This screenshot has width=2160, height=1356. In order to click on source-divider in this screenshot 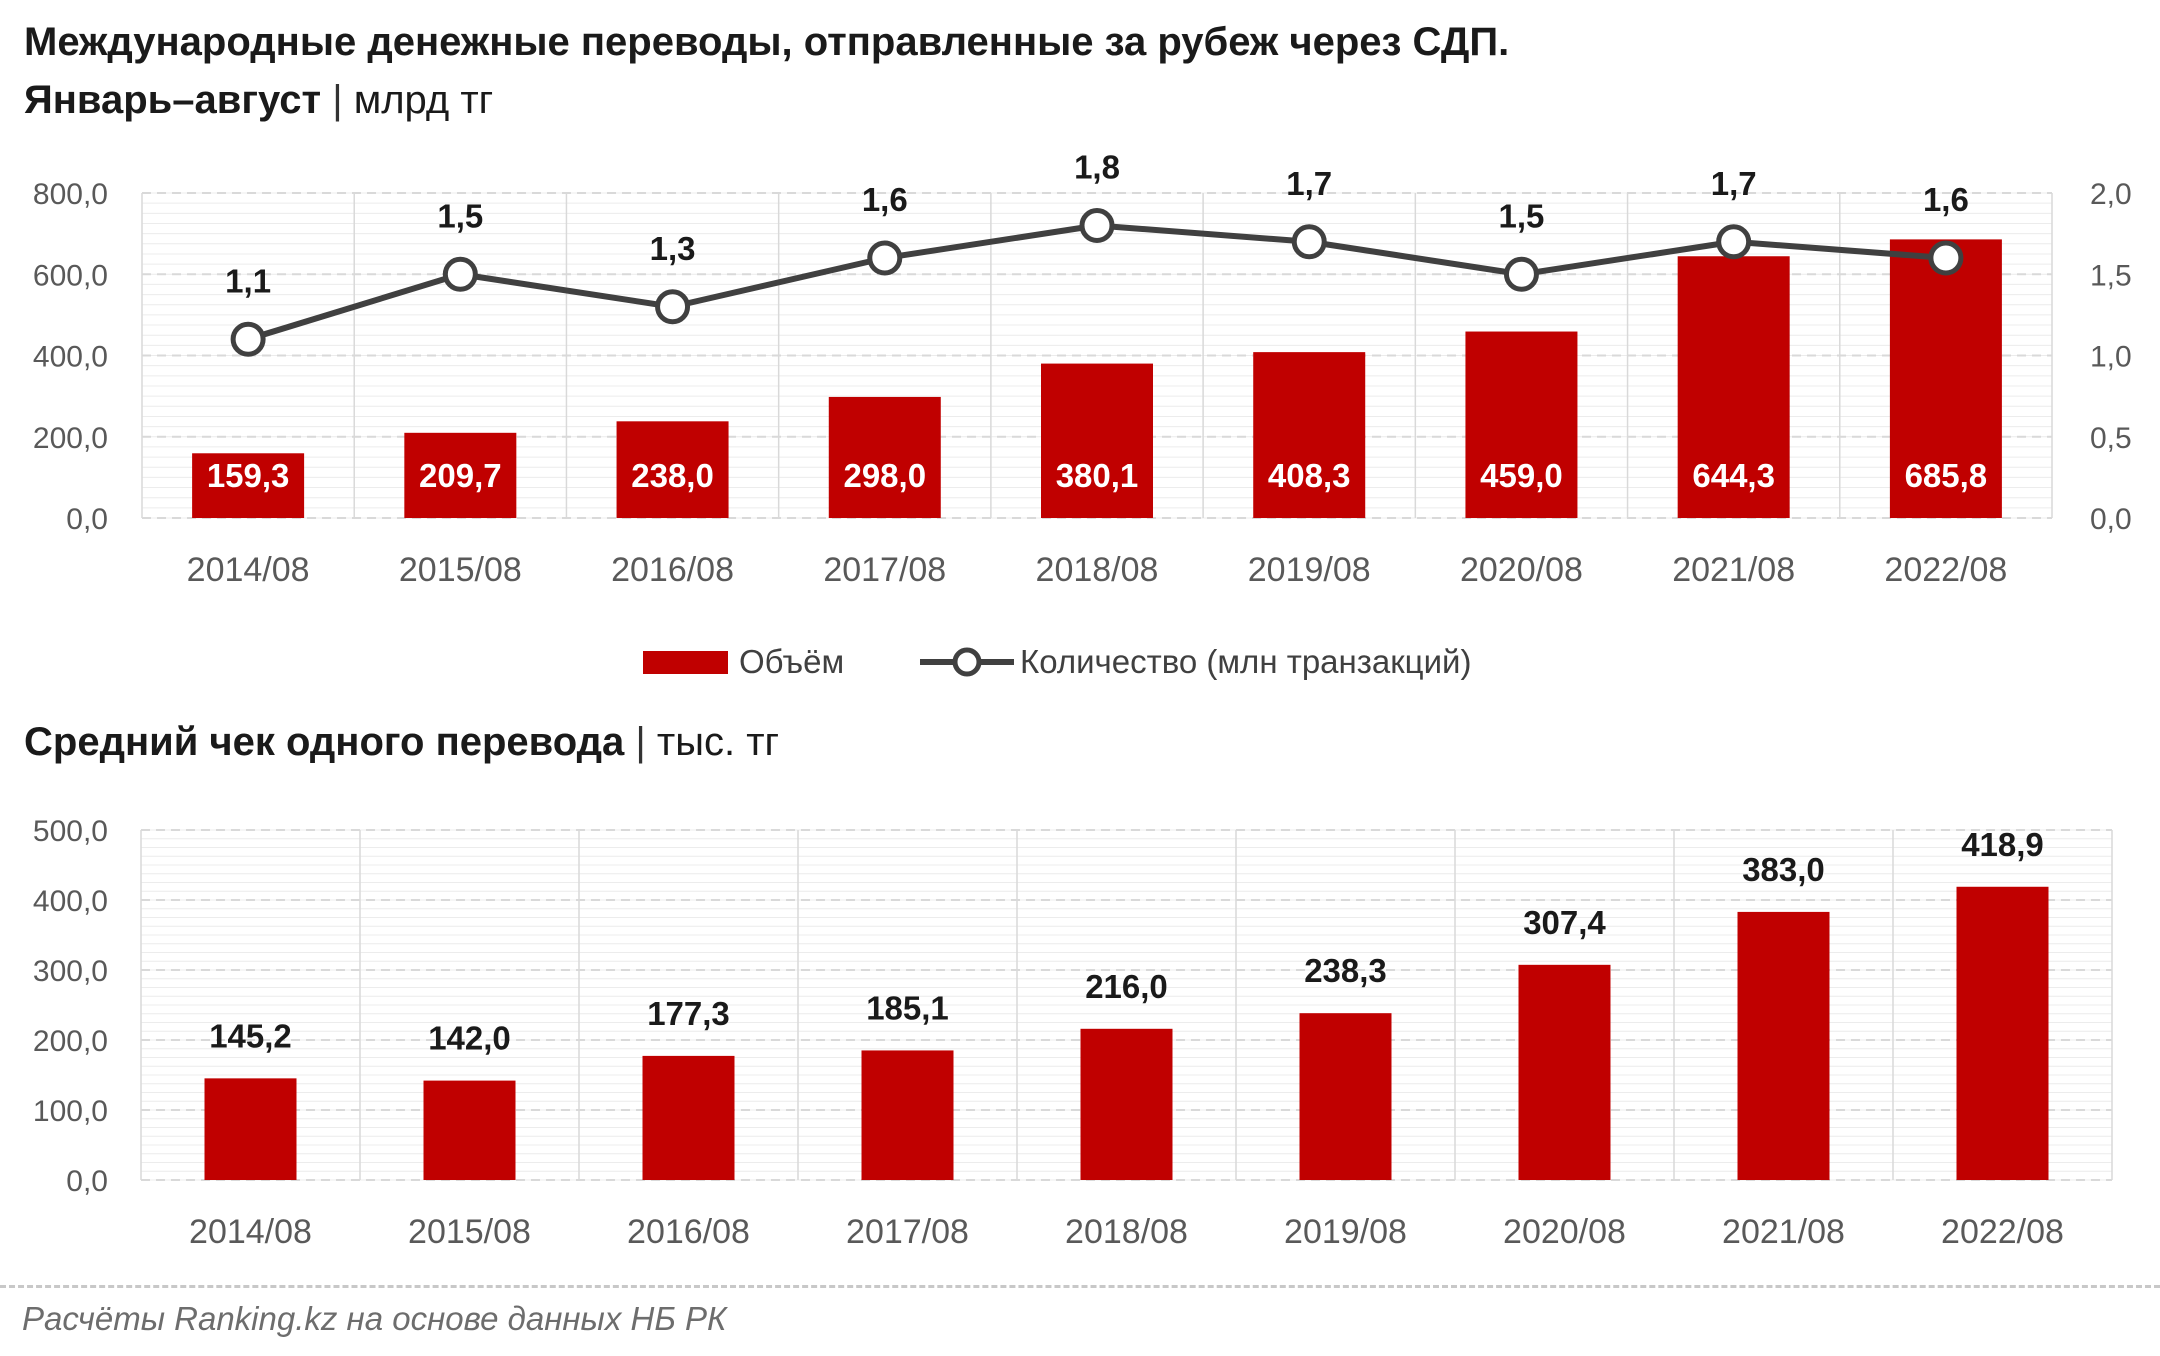, I will do `click(1080, 1286)`.